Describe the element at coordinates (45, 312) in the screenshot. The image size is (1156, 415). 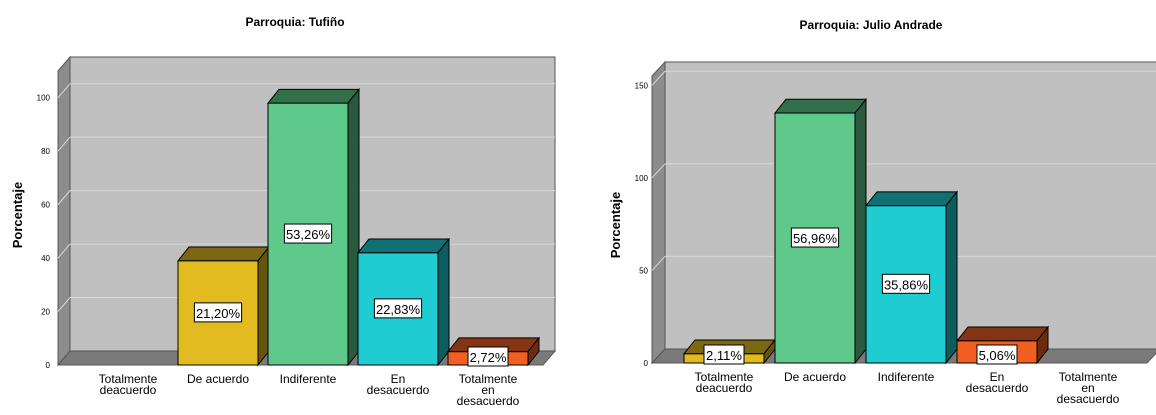
I see `y-tick-label: 20` at that location.